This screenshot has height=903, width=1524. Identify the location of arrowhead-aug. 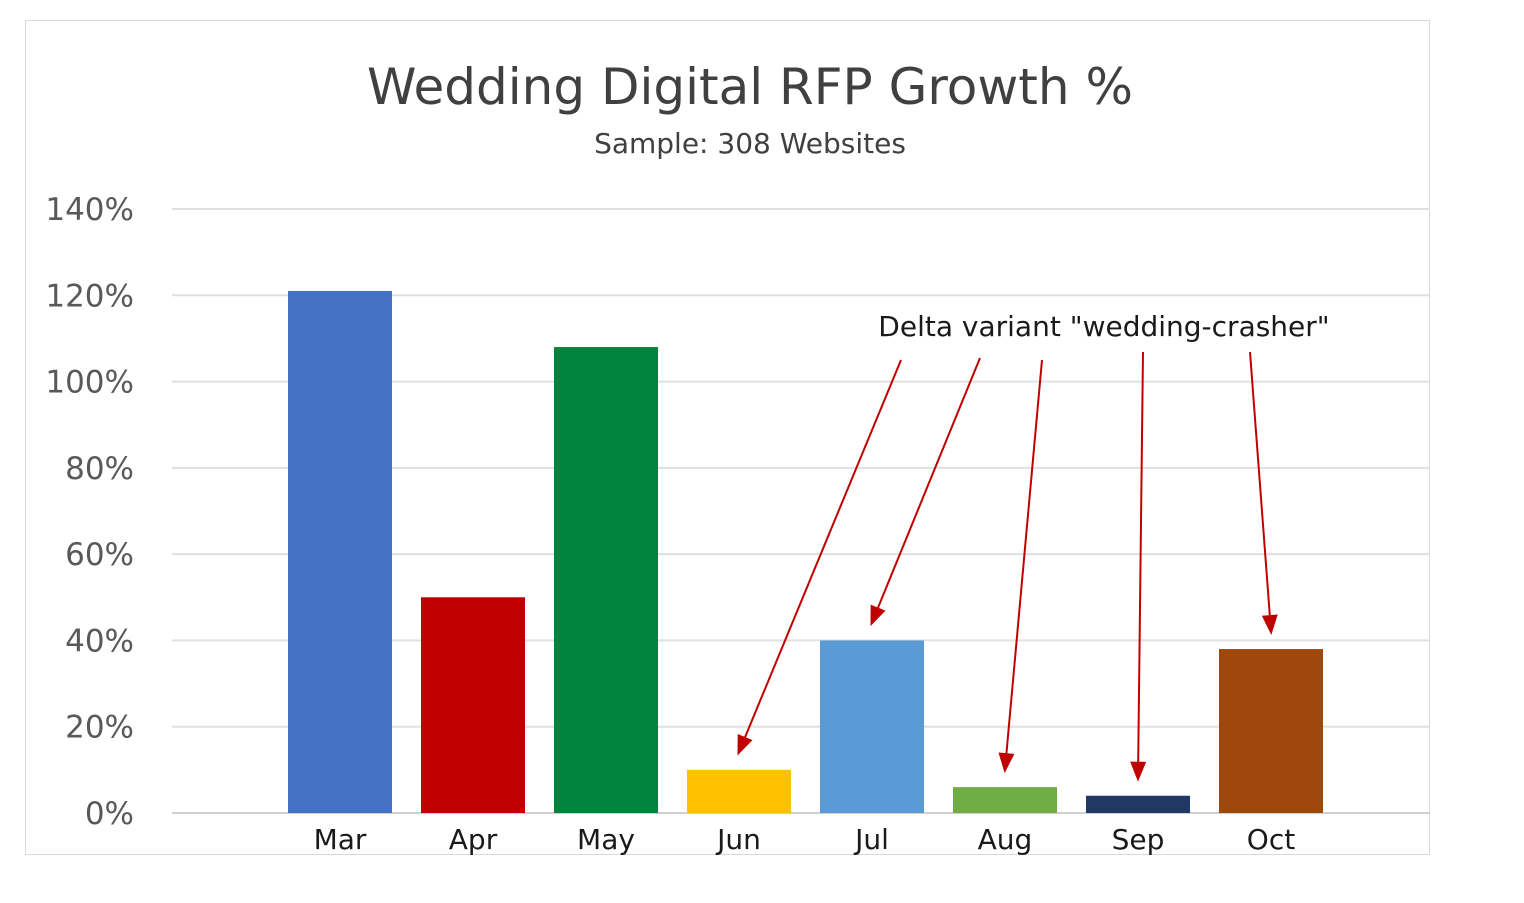
(1006, 763).